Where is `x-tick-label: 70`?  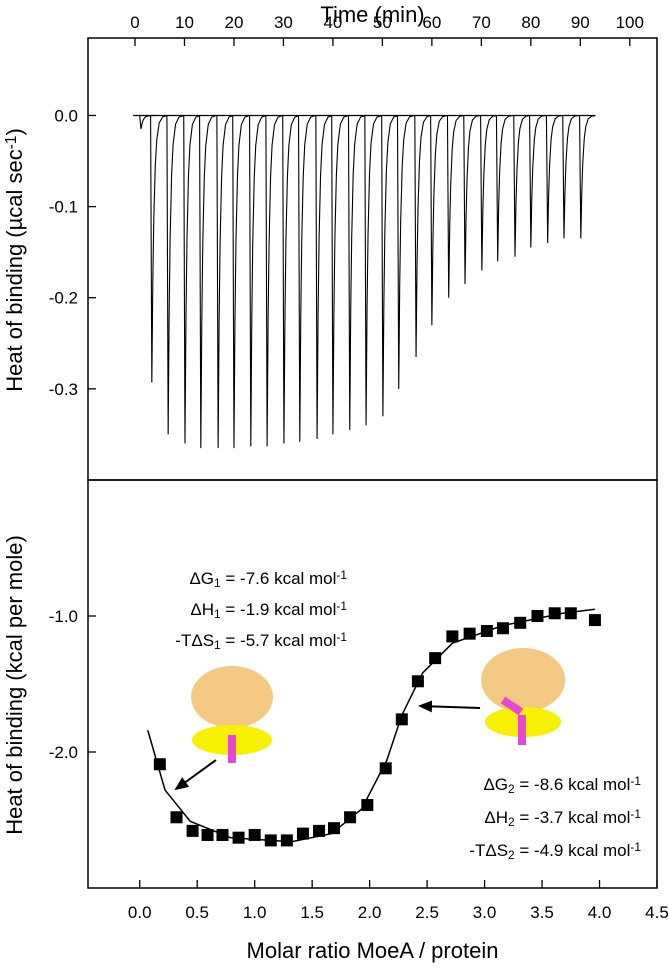 x-tick-label: 70 is located at coordinates (481, 22).